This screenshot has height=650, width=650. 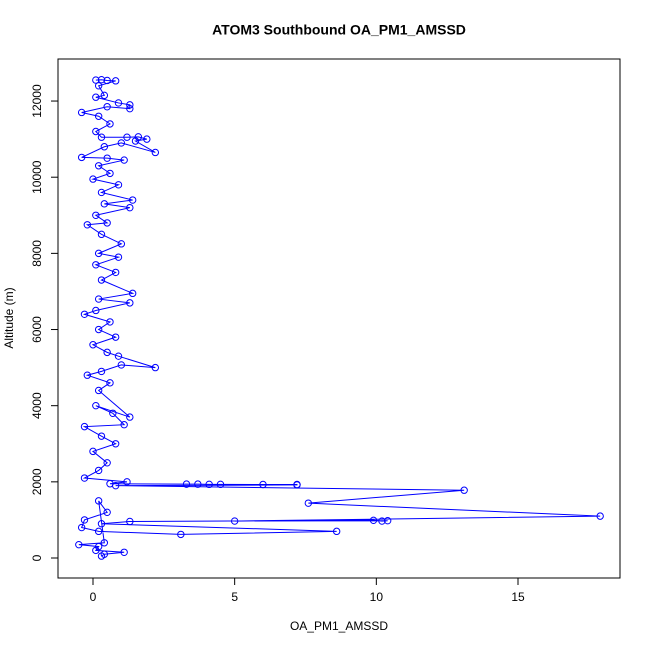 What do you see at coordinates (377, 597) in the screenshot?
I see `x-tick-label: 10` at bounding box center [377, 597].